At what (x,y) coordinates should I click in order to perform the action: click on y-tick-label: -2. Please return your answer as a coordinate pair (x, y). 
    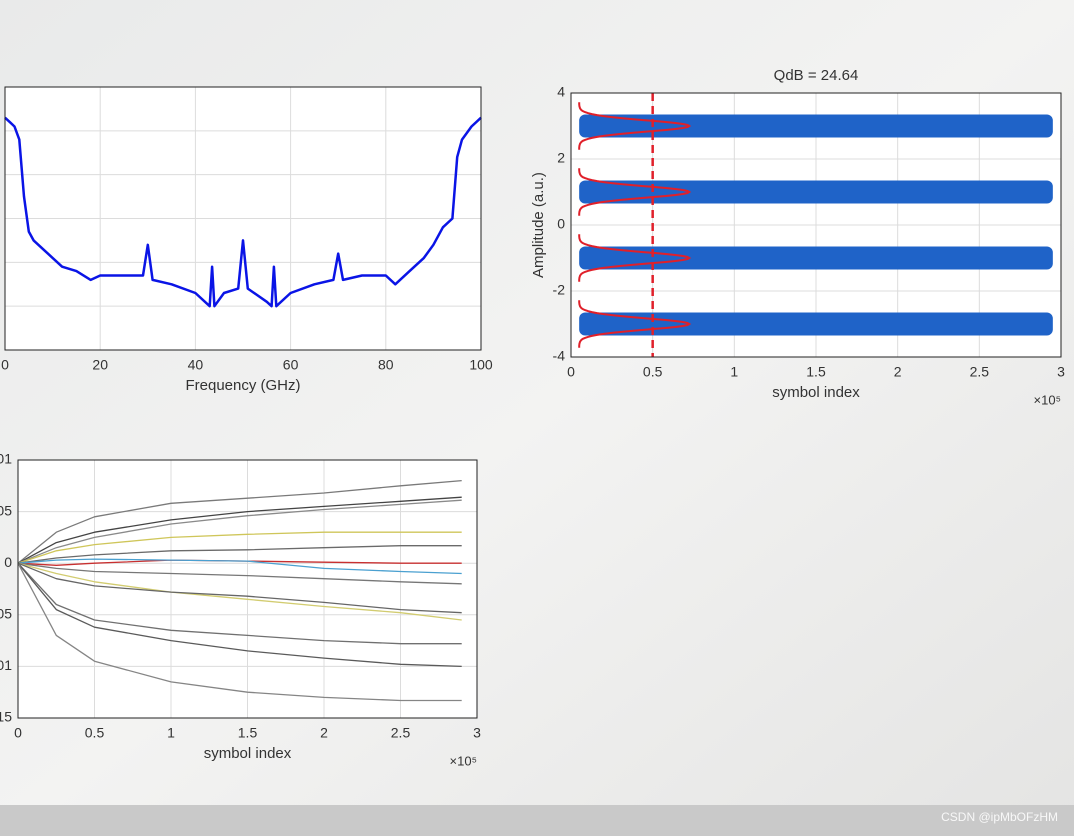
    Looking at the image, I should click on (559, 290).